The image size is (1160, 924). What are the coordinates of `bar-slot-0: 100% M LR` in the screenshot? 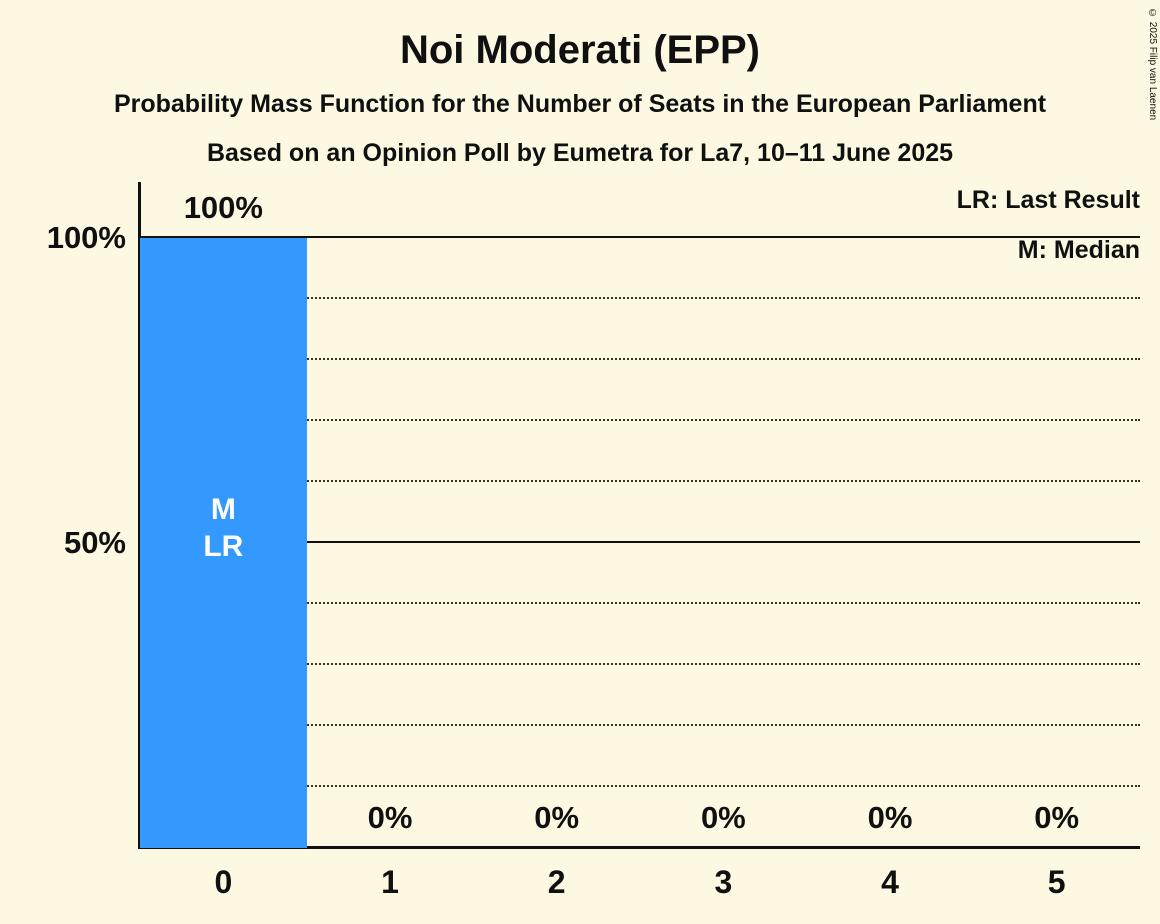 It's located at (223, 519).